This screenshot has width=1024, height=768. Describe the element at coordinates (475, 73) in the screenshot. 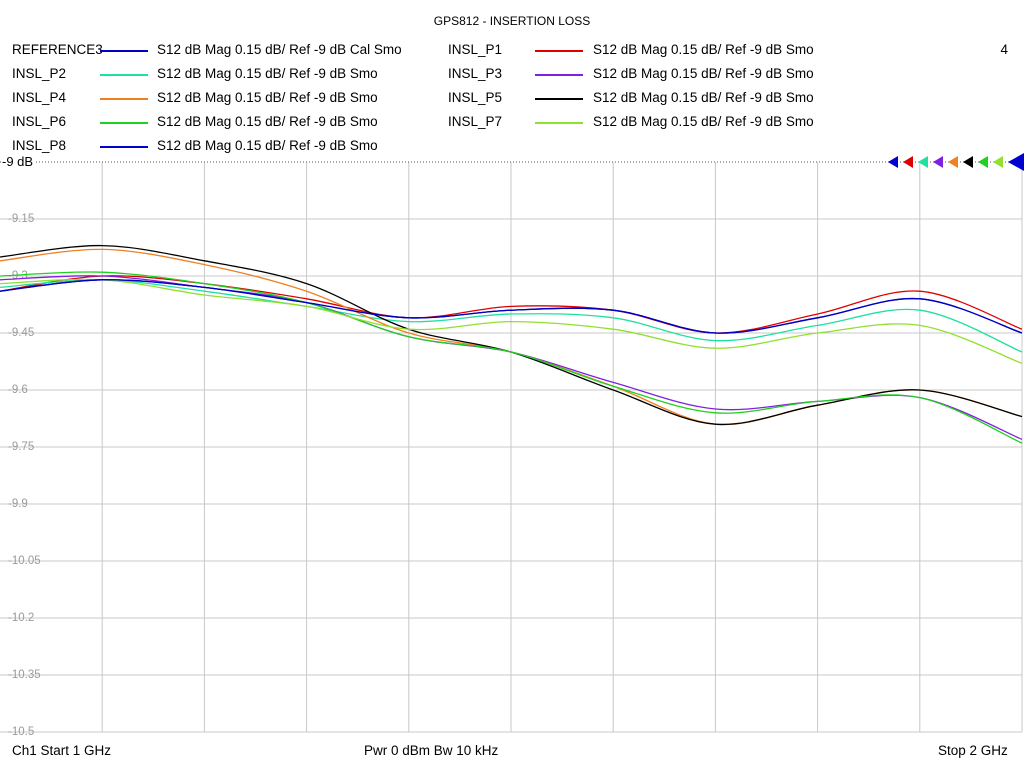

I see `legend-trace-name: INSL_P3` at that location.